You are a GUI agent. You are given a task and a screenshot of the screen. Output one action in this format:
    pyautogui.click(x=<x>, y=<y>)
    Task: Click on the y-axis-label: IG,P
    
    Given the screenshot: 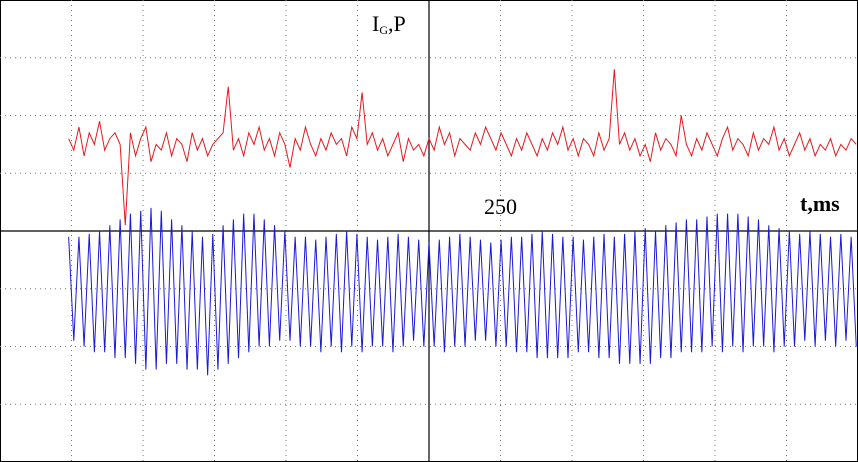 What is the action you would take?
    pyautogui.click(x=389, y=24)
    